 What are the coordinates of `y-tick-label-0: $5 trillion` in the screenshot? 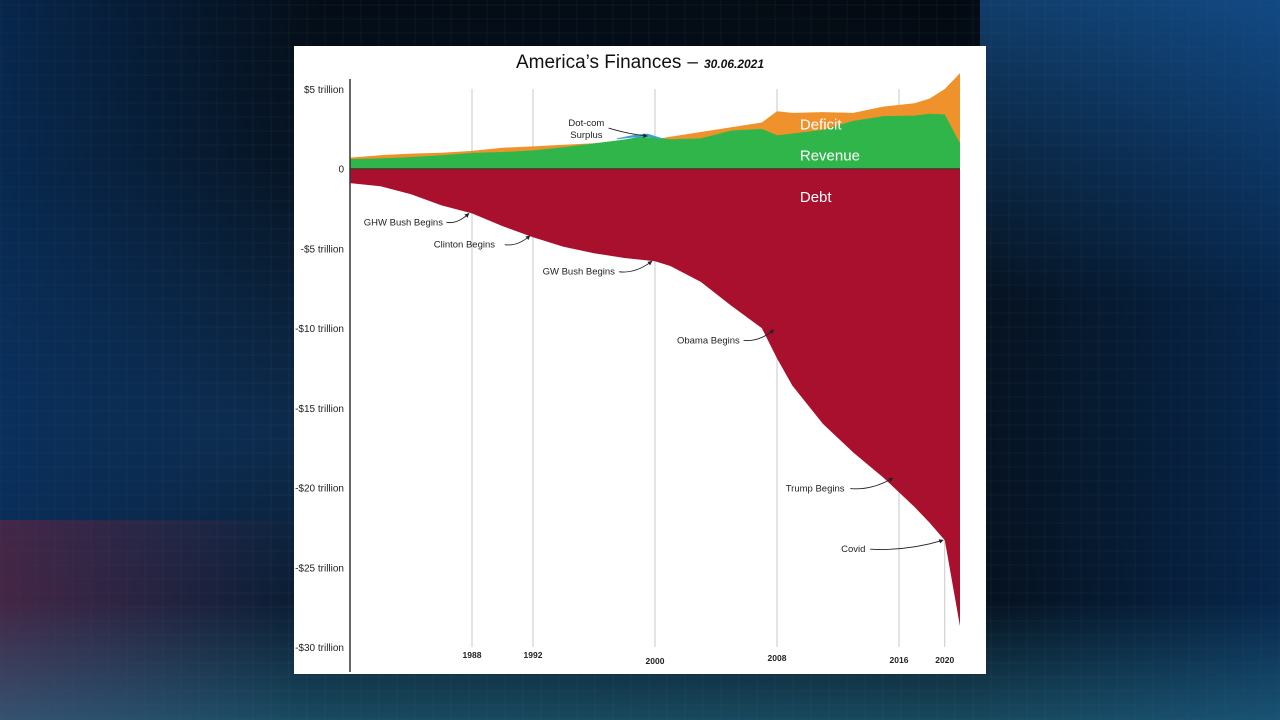 It's located at (324, 90).